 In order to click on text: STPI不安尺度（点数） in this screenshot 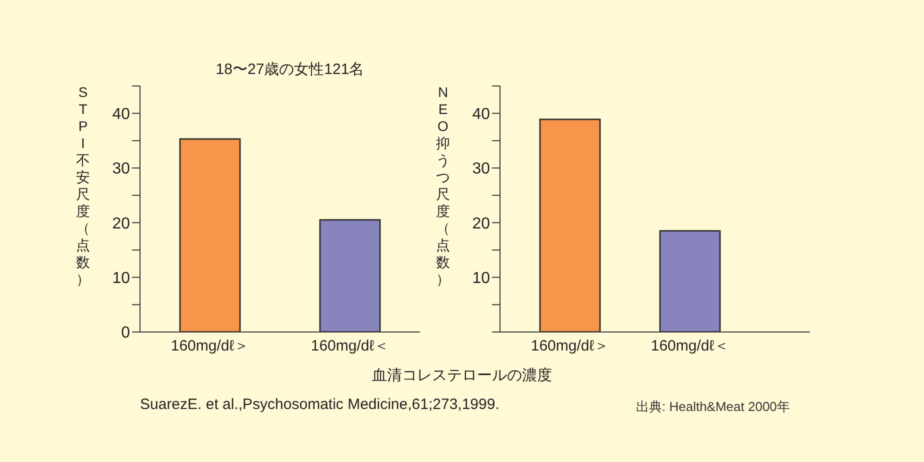, I will do `click(83, 185)`.